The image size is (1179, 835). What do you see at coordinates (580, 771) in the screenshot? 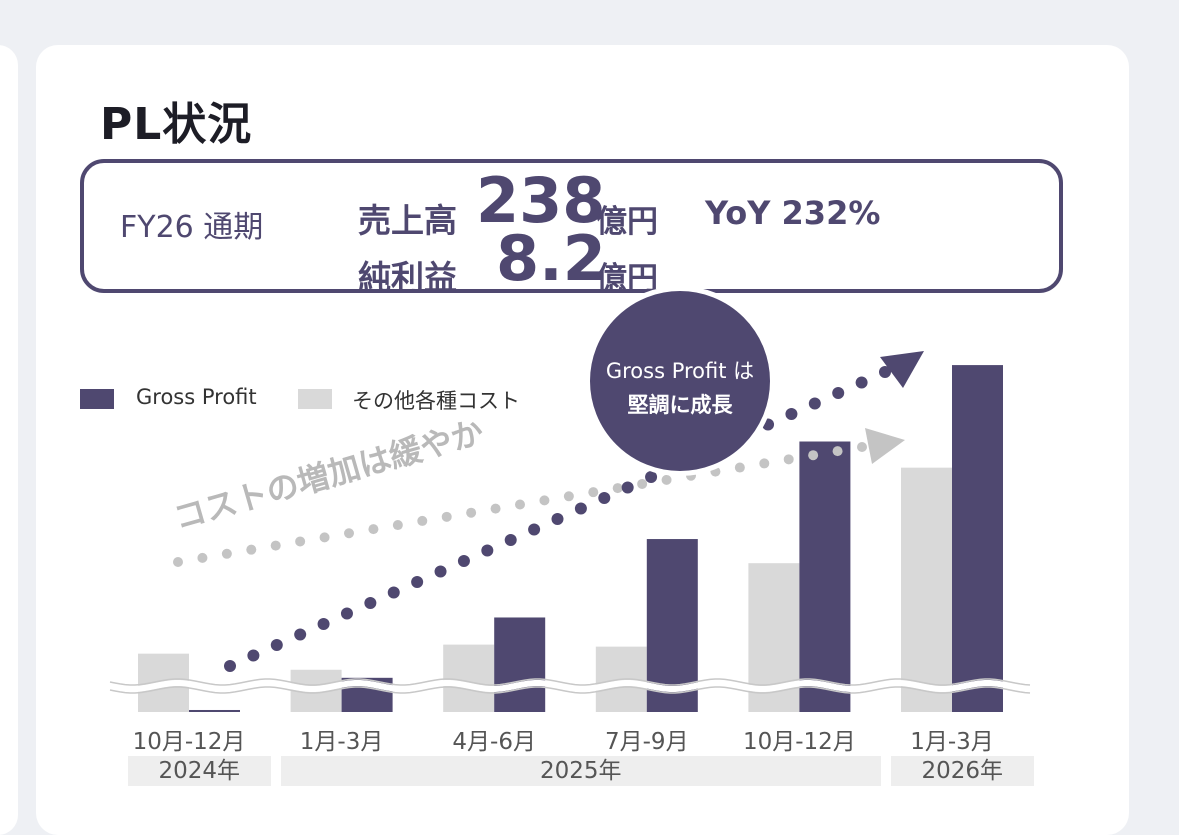
I see `year-group-label: 2025年` at bounding box center [580, 771].